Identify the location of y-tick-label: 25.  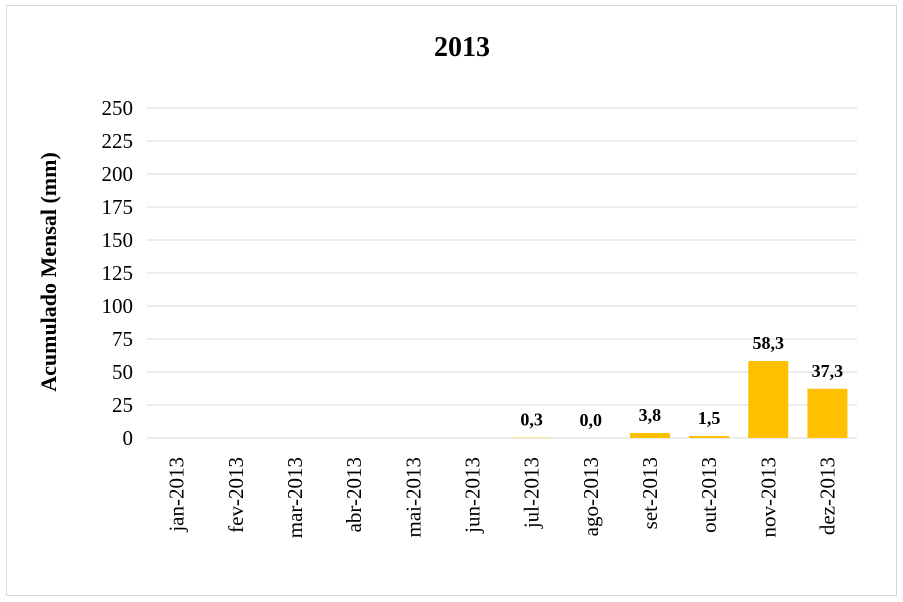
(122, 405).